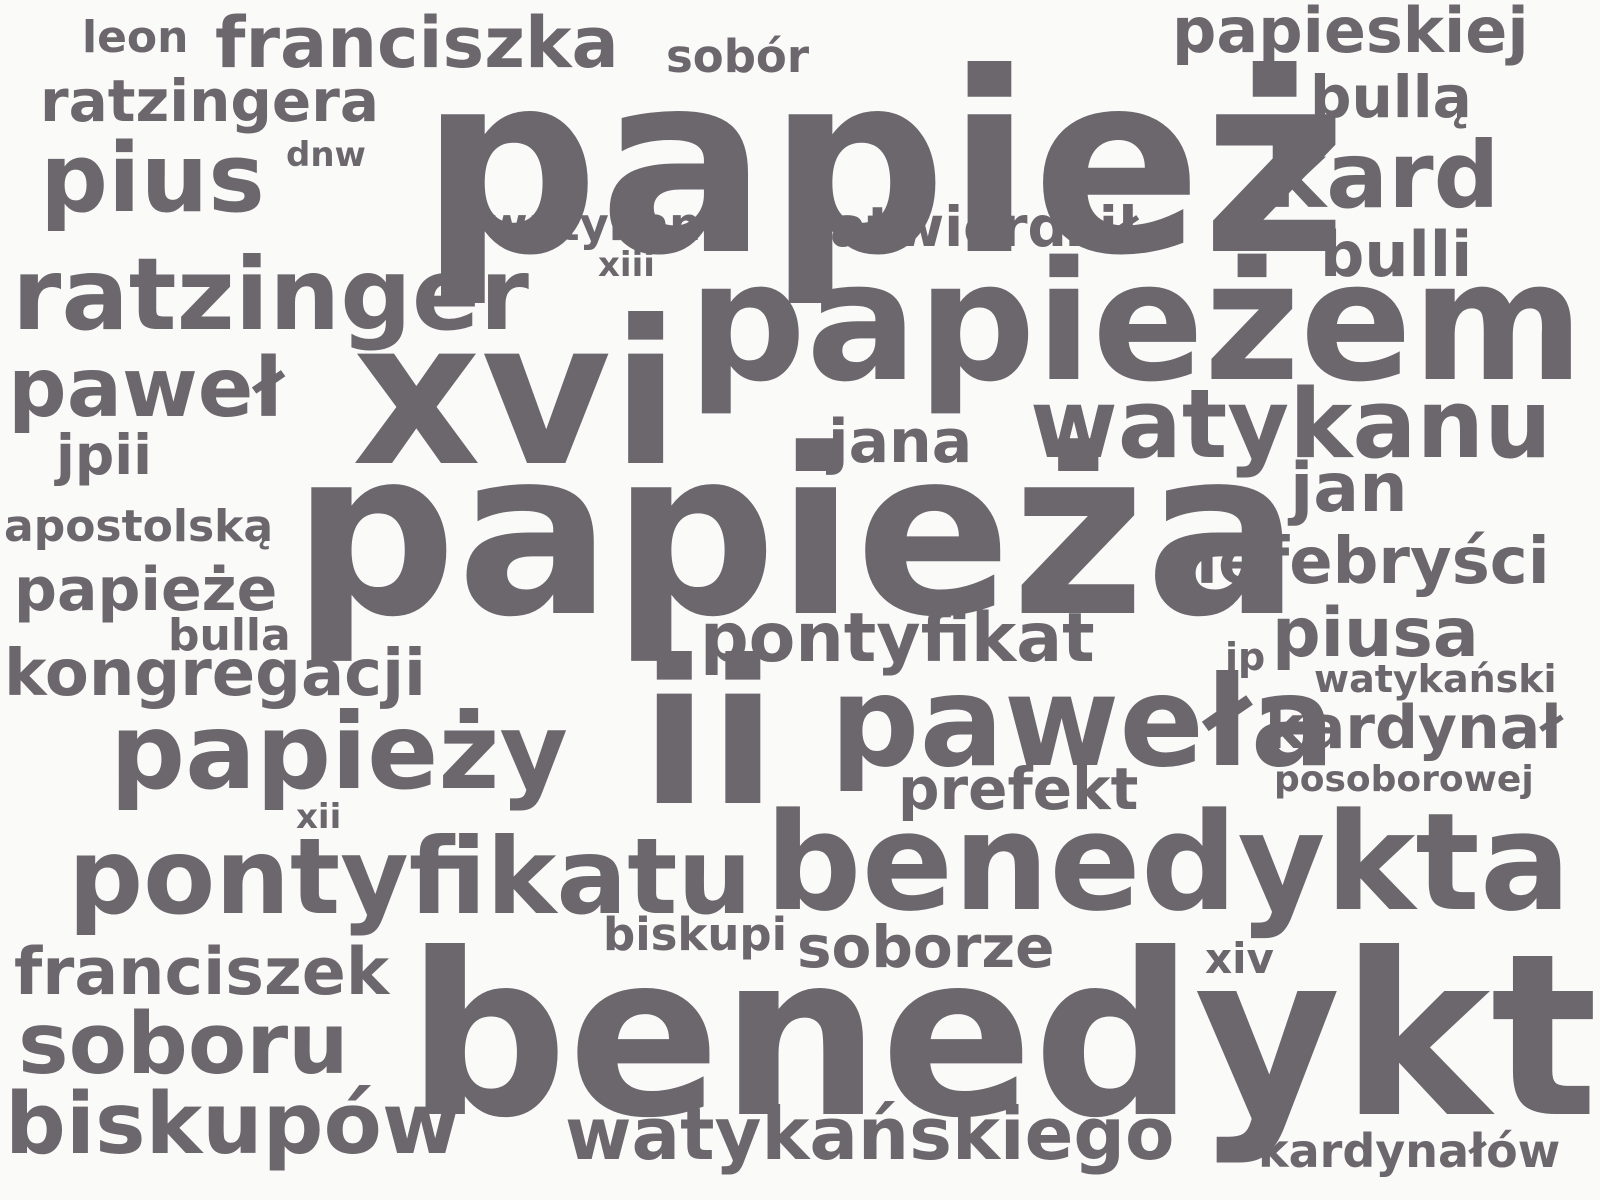  I want to click on word-zatwierdzil: zatwierdził, so click(968, 227).